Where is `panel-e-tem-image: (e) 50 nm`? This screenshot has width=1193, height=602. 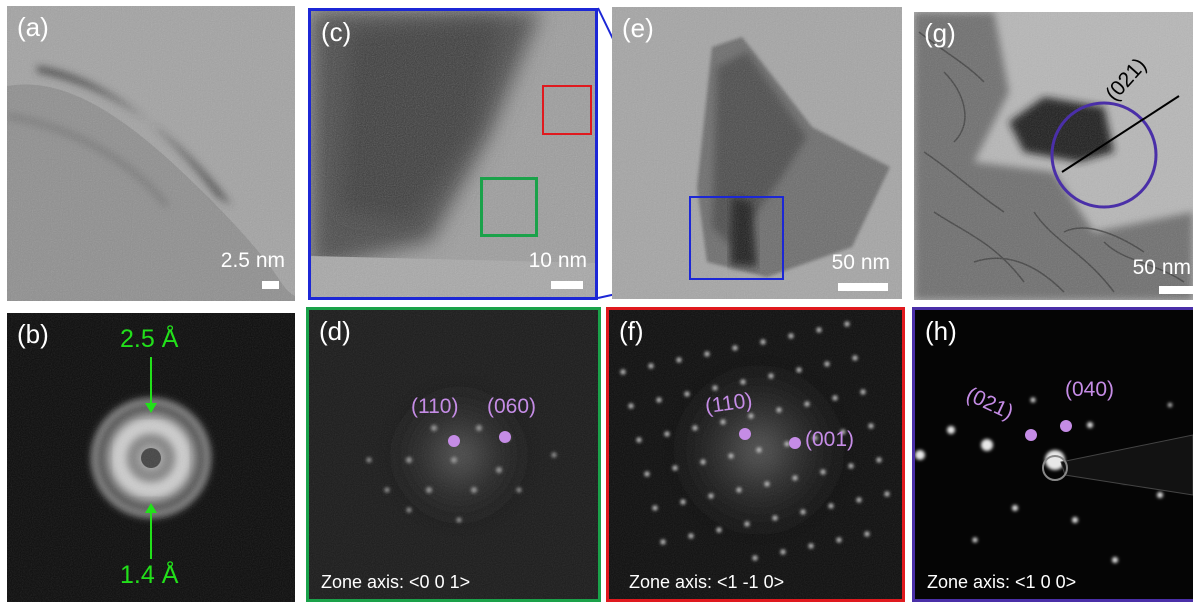 panel-e-tem-image: (e) 50 nm is located at coordinates (757, 153).